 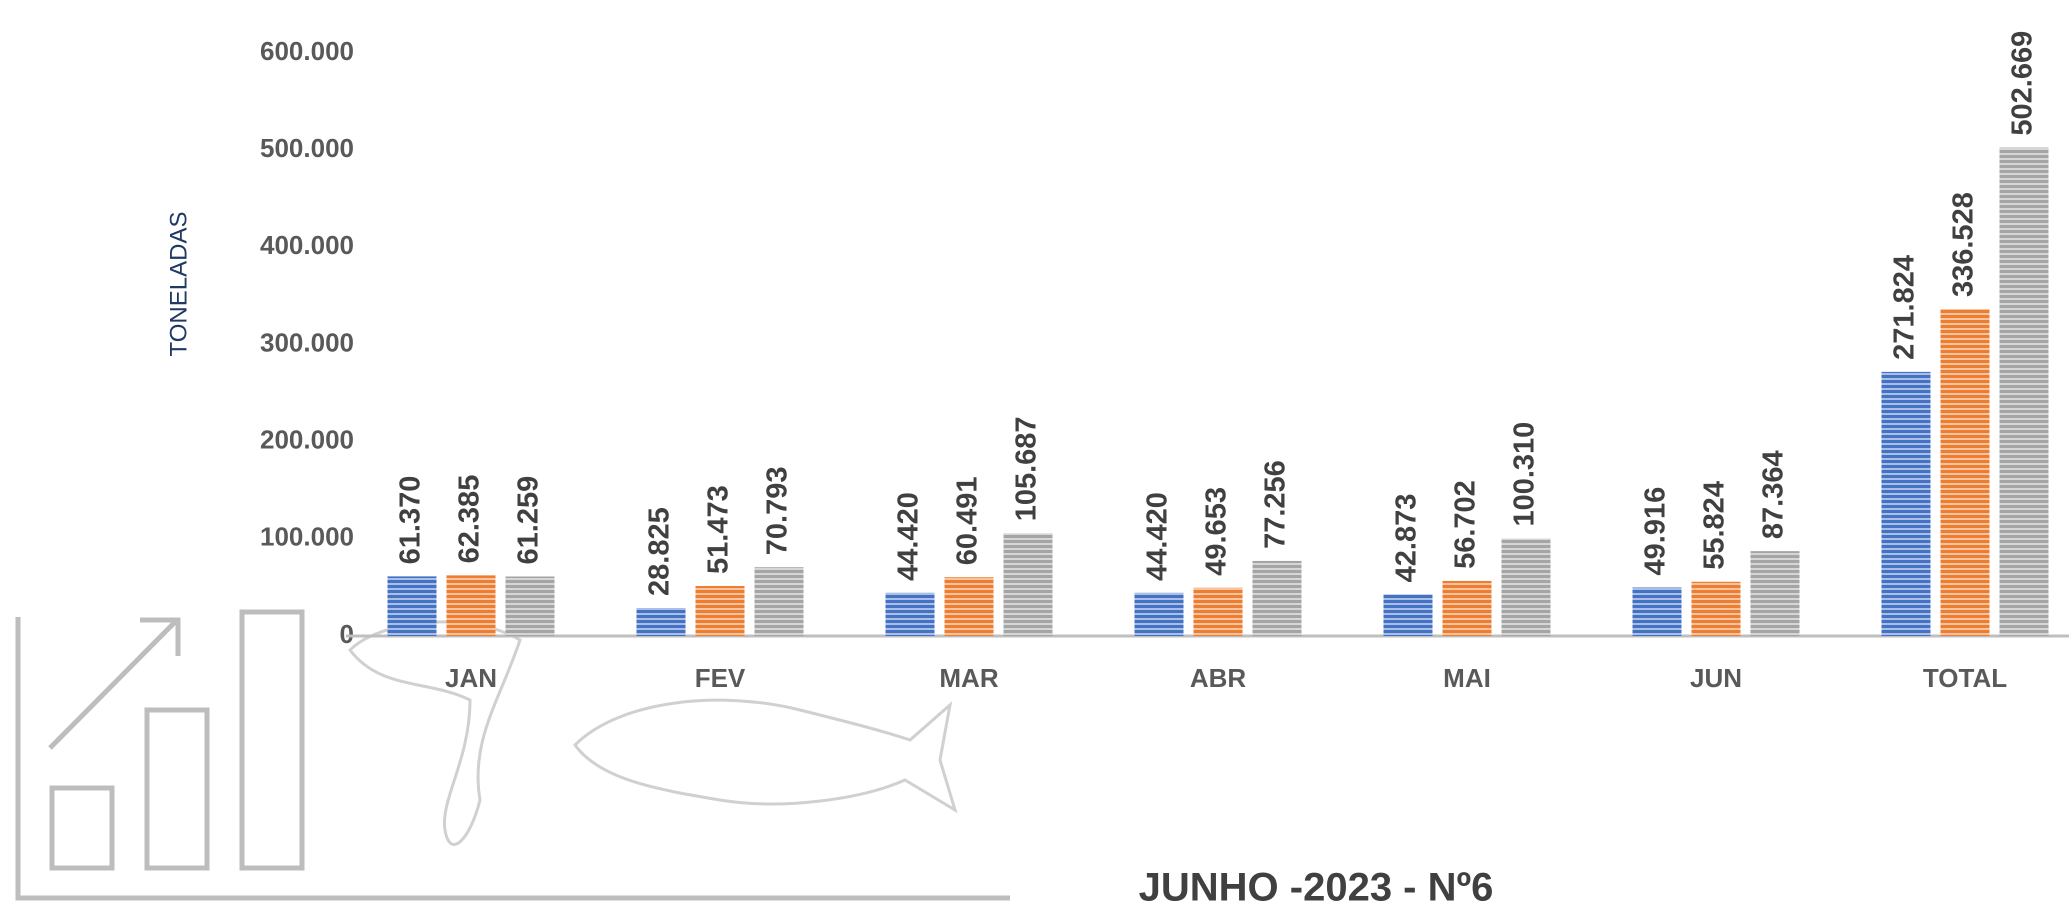 I want to click on data-label: 55.824, so click(x=1715, y=525).